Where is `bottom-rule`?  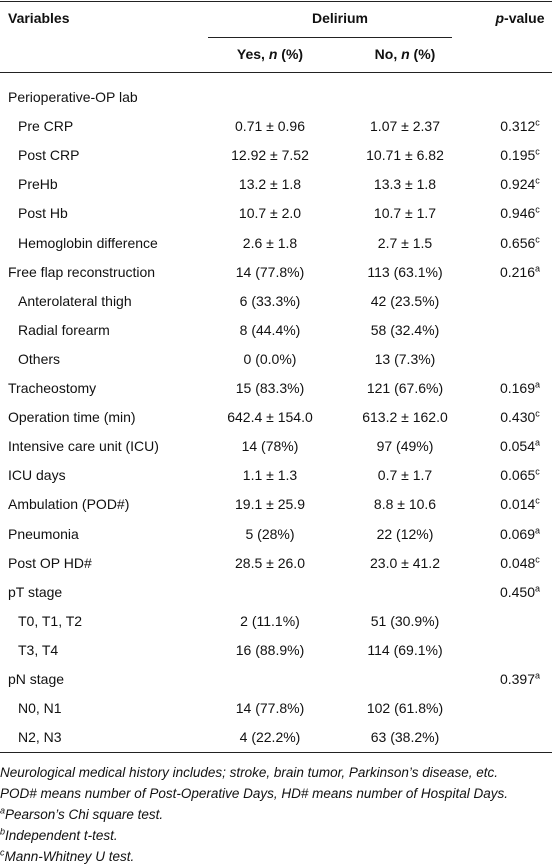
bottom-rule is located at coordinates (276, 752).